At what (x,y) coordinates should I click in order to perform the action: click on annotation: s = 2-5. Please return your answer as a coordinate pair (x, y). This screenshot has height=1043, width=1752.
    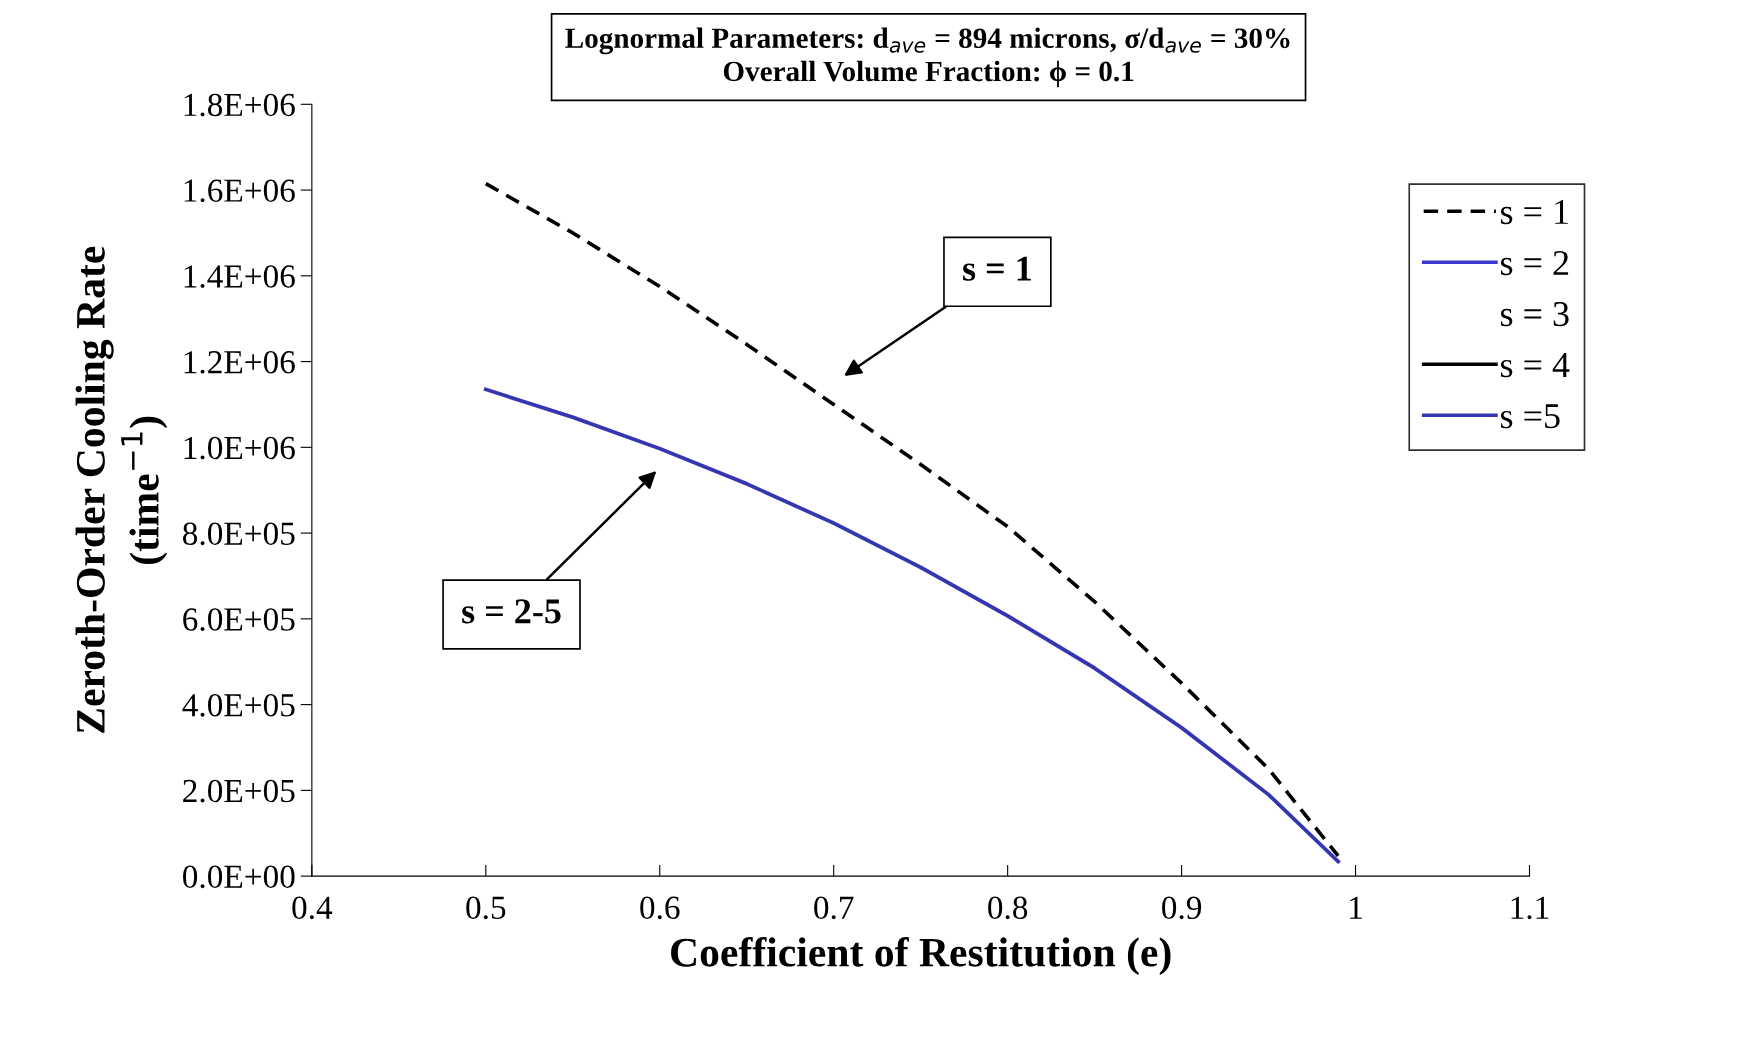
    Looking at the image, I should click on (511, 611).